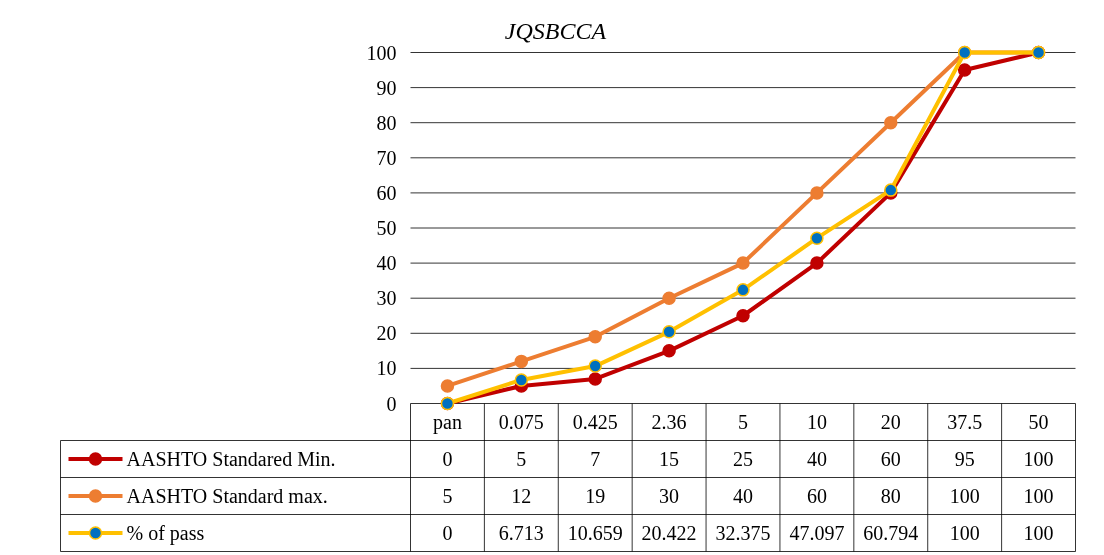  I want to click on data-label: 19, so click(595, 496).